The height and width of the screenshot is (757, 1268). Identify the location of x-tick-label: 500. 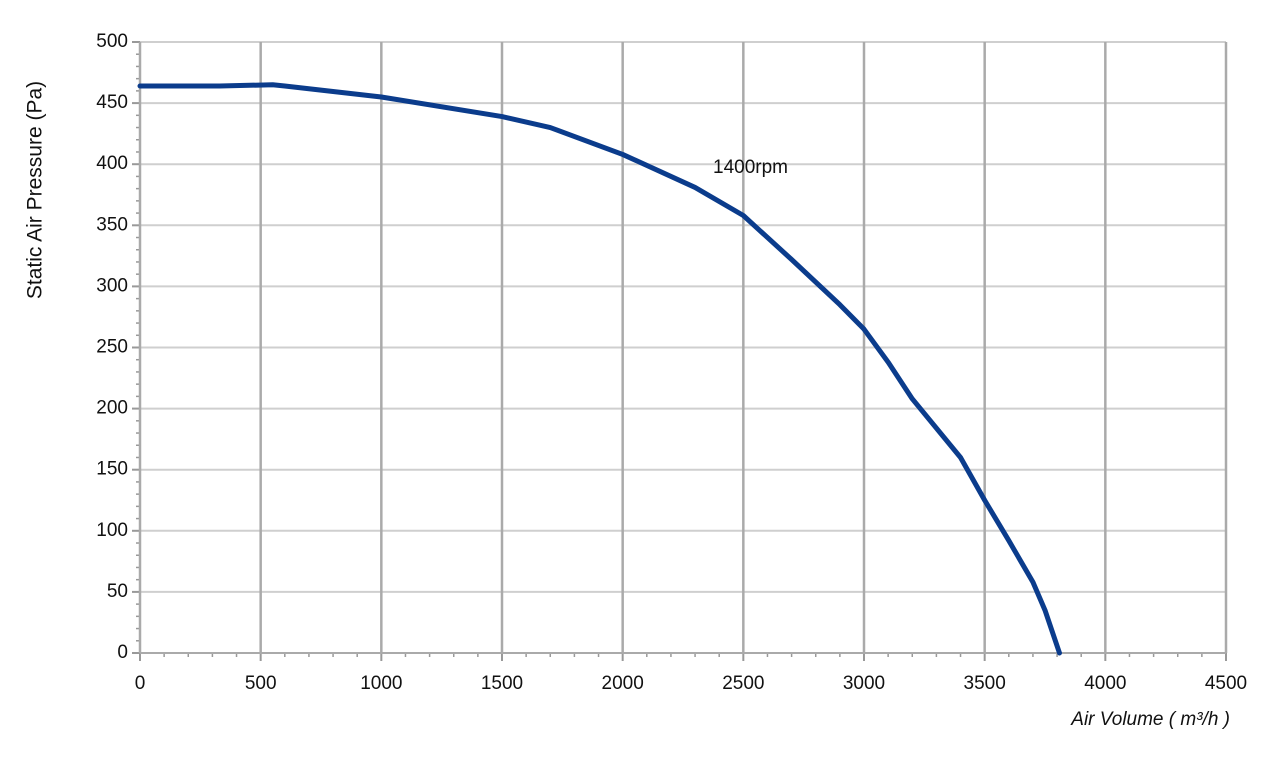
(261, 683).